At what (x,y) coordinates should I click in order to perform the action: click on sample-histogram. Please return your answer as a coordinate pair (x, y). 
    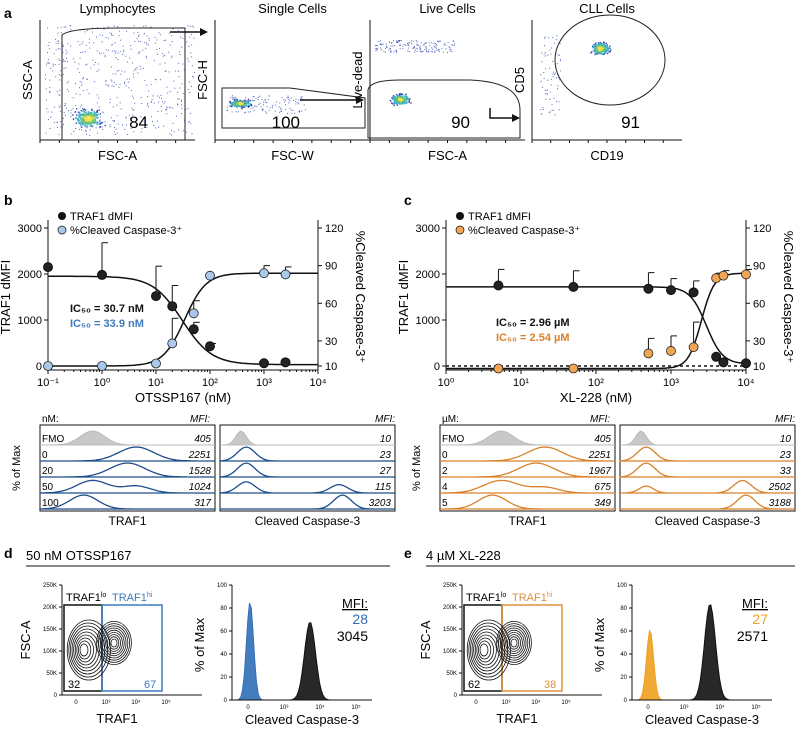
    Looking at the image, I should click on (307, 487).